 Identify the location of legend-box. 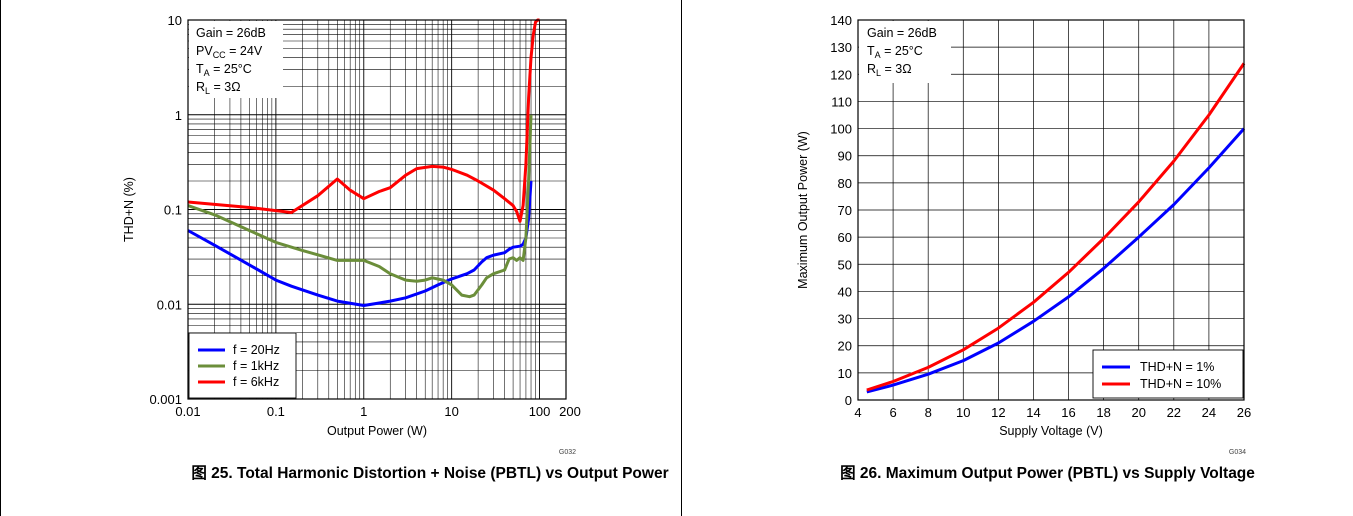
(1168, 374).